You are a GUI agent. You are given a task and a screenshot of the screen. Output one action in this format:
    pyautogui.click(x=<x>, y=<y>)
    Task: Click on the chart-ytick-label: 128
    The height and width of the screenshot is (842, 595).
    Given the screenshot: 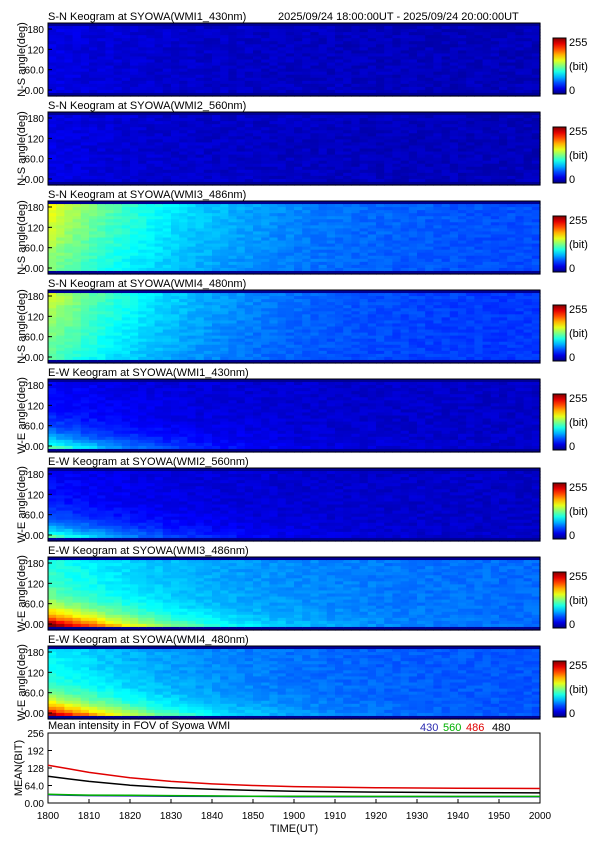 What is the action you would take?
    pyautogui.click(x=35, y=769)
    